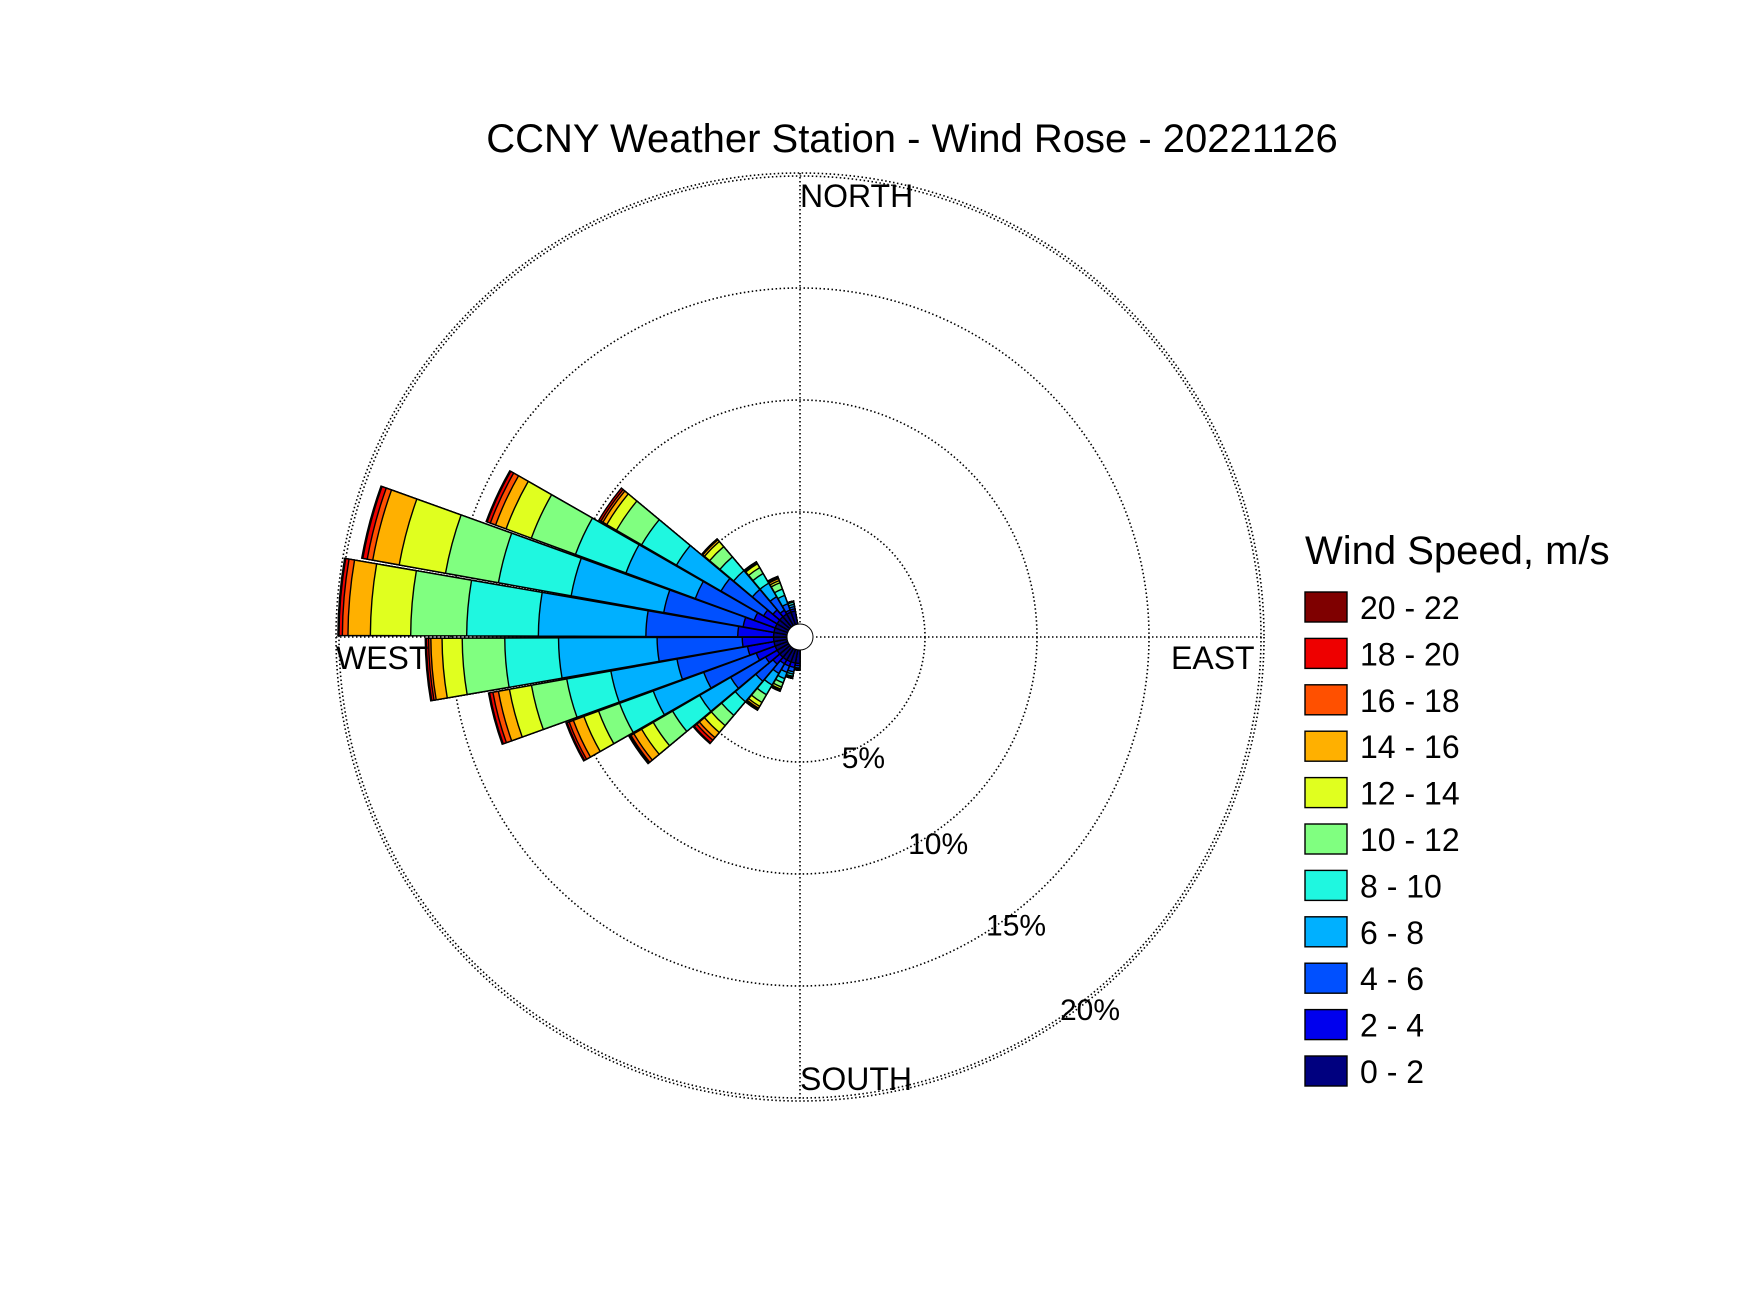 This screenshot has width=1750, height=1313. Describe the element at coordinates (1090, 1010) in the screenshot. I see `radial-tick-label-20: 20%` at that location.